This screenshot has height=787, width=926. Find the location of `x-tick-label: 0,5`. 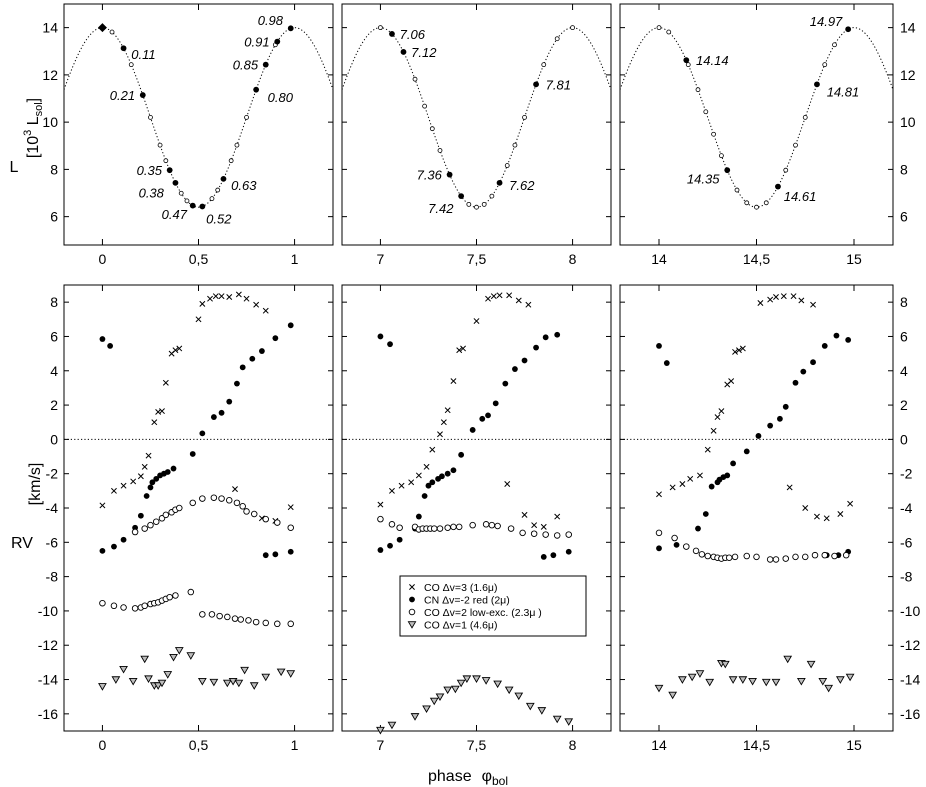

x-tick-label: 0,5 is located at coordinates (199, 259).